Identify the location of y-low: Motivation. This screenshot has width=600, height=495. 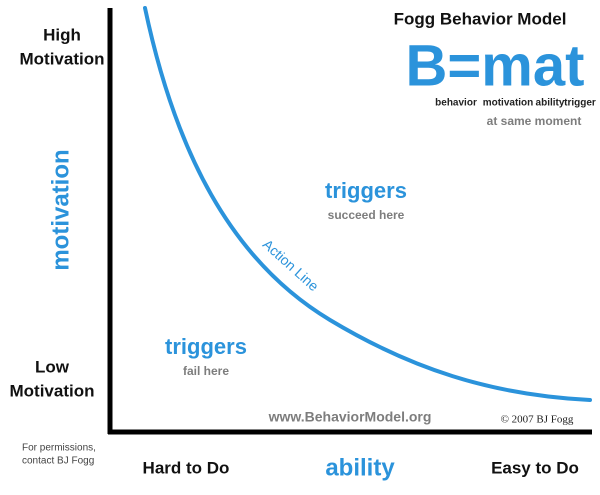
(52, 390).